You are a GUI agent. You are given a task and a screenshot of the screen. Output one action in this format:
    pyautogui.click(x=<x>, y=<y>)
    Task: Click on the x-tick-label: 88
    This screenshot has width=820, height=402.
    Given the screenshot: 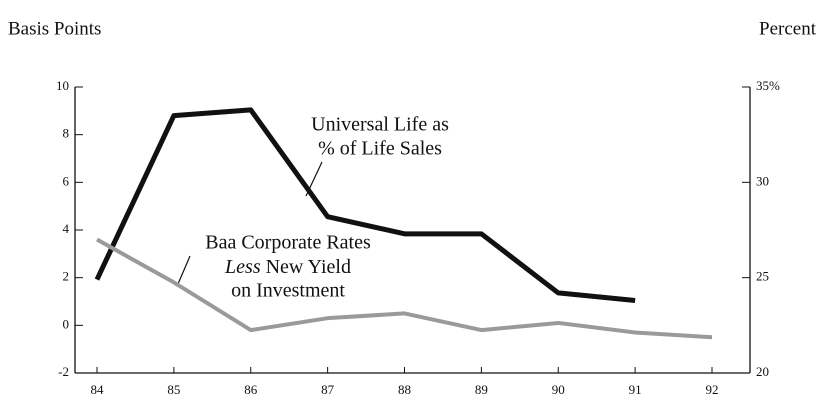 What is the action you would take?
    pyautogui.click(x=404, y=389)
    